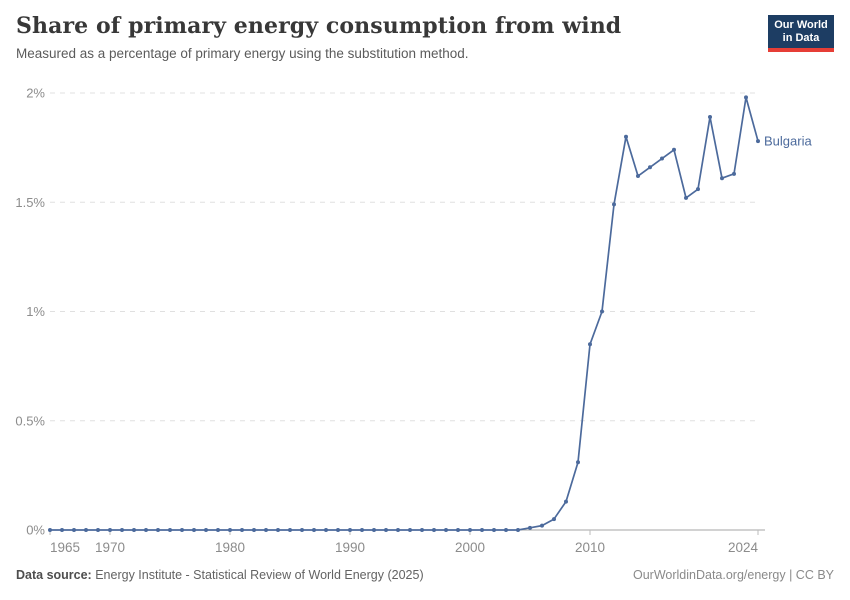 The width and height of the screenshot is (850, 600). What do you see at coordinates (482, 530) in the screenshot?
I see `data-point-2001` at bounding box center [482, 530].